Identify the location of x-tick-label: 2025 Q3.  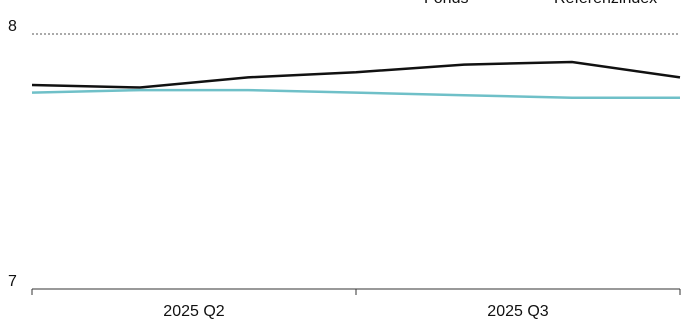
(517, 311).